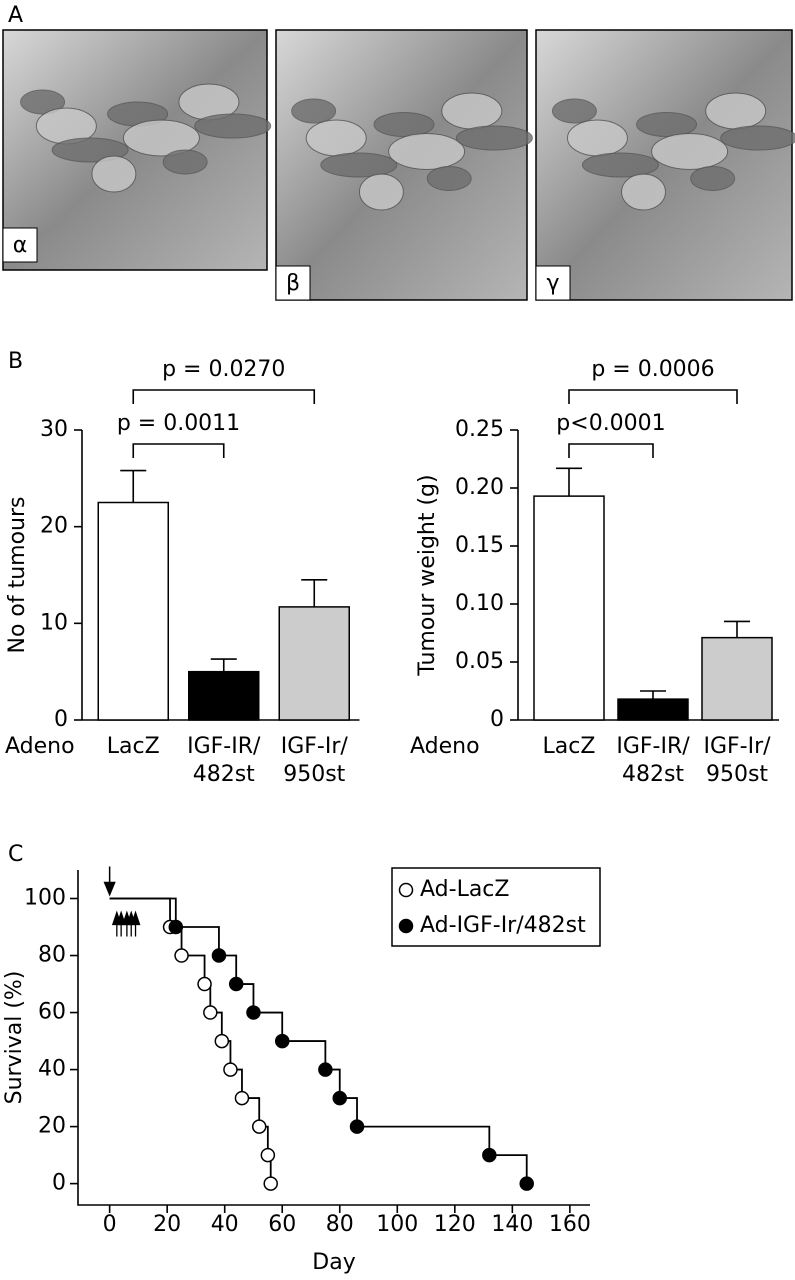  Describe the element at coordinates (340, 1224) in the screenshot. I see `x-tick-label: 80` at that location.